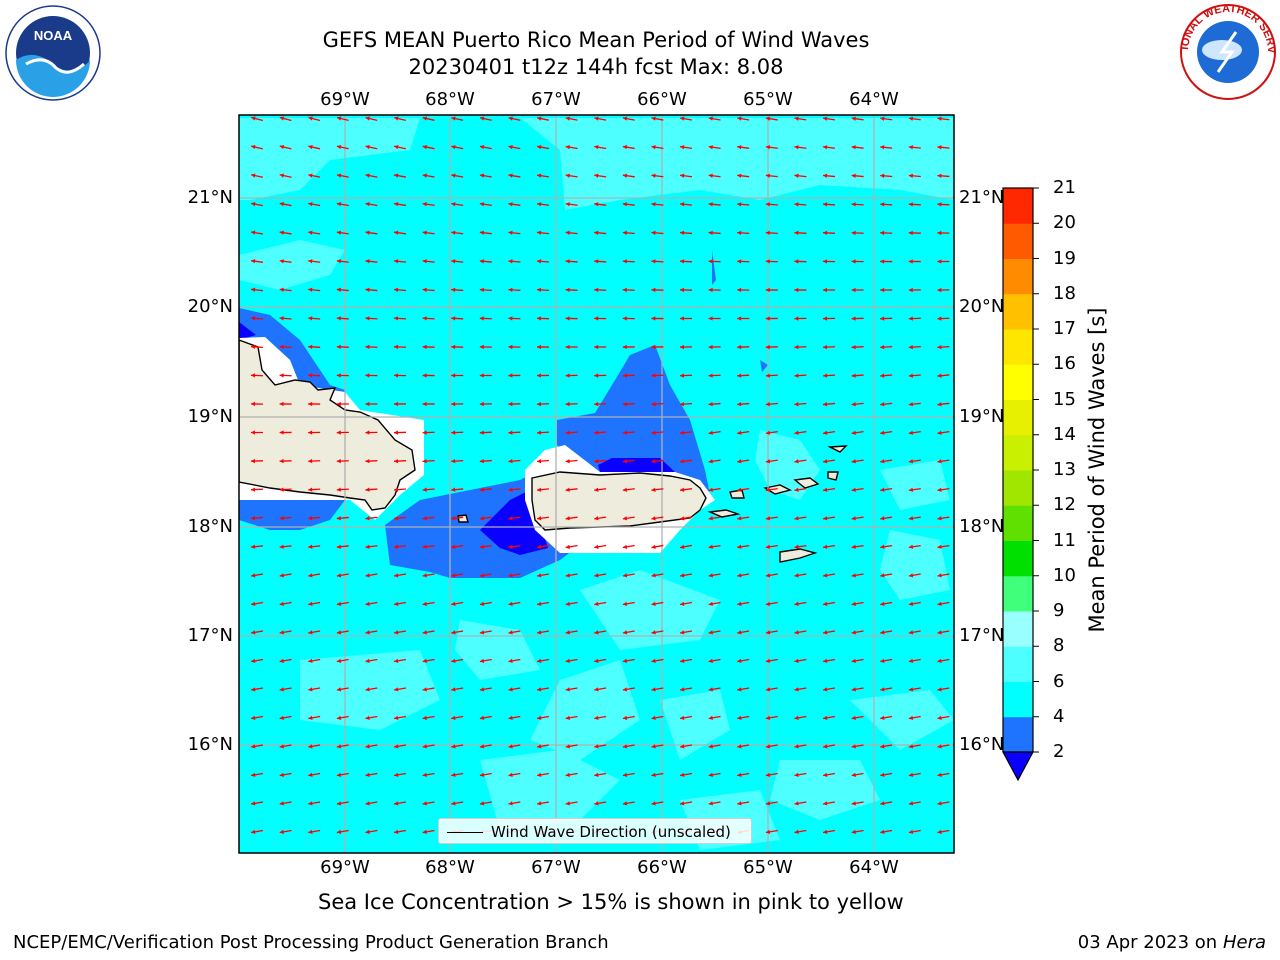  Describe the element at coordinates (768, 99) in the screenshot. I see `lon-label-top: 65°W` at that location.